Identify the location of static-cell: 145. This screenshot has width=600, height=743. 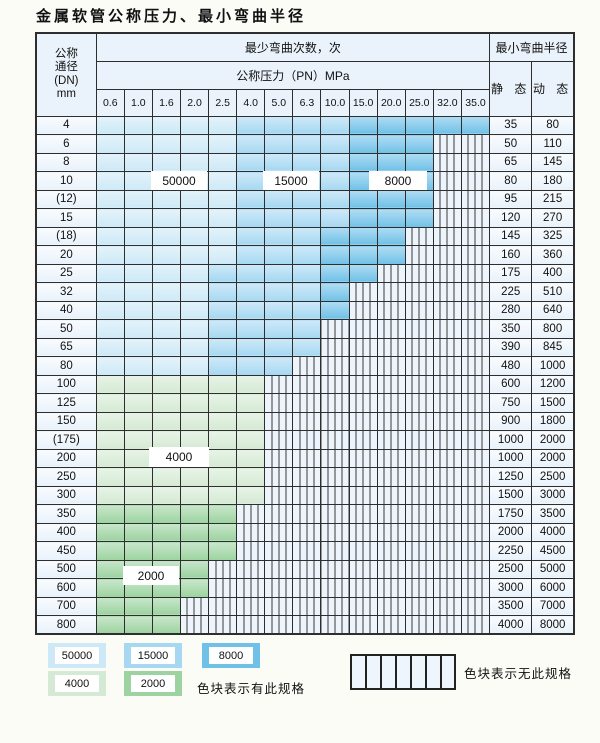
(511, 236).